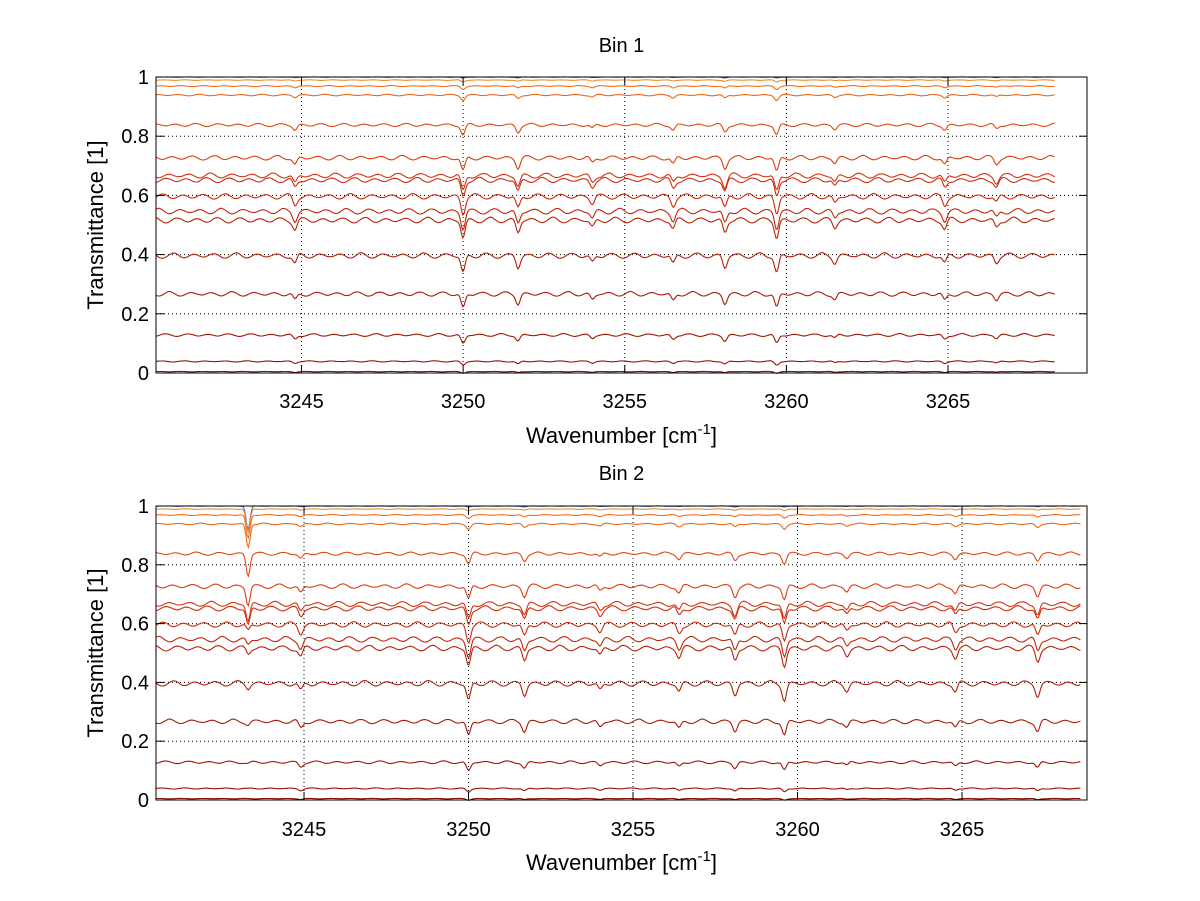  What do you see at coordinates (622, 474) in the screenshot?
I see `chart-title: Bin 2` at bounding box center [622, 474].